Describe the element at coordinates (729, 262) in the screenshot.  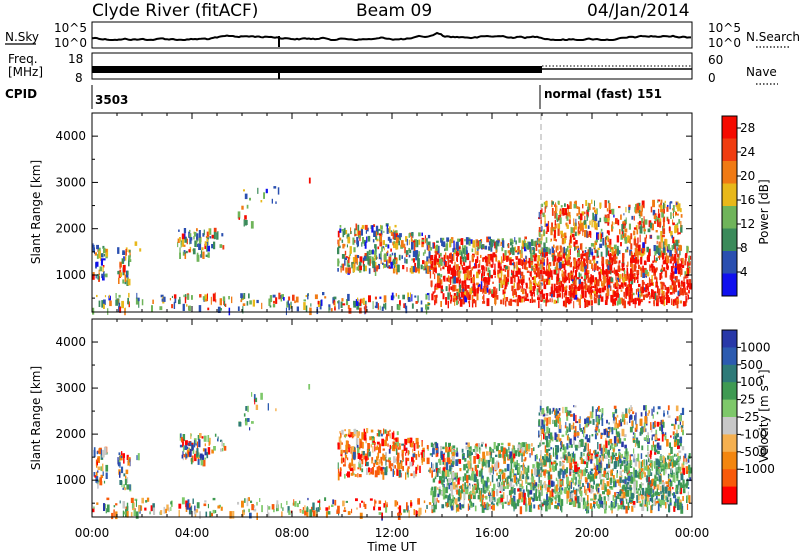
I see `colorbar-swatch` at that location.